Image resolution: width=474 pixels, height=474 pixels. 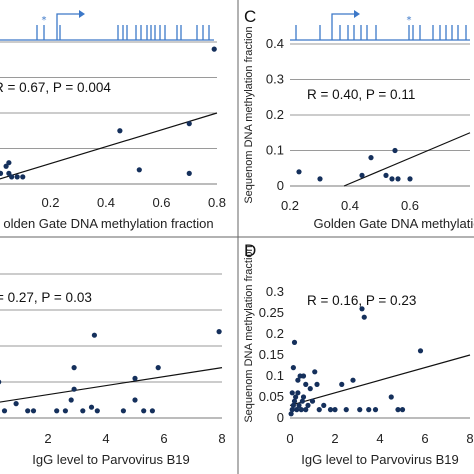 I want to click on x-axis-label: olden Gate DNA methylation fraction, so click(x=108, y=223).